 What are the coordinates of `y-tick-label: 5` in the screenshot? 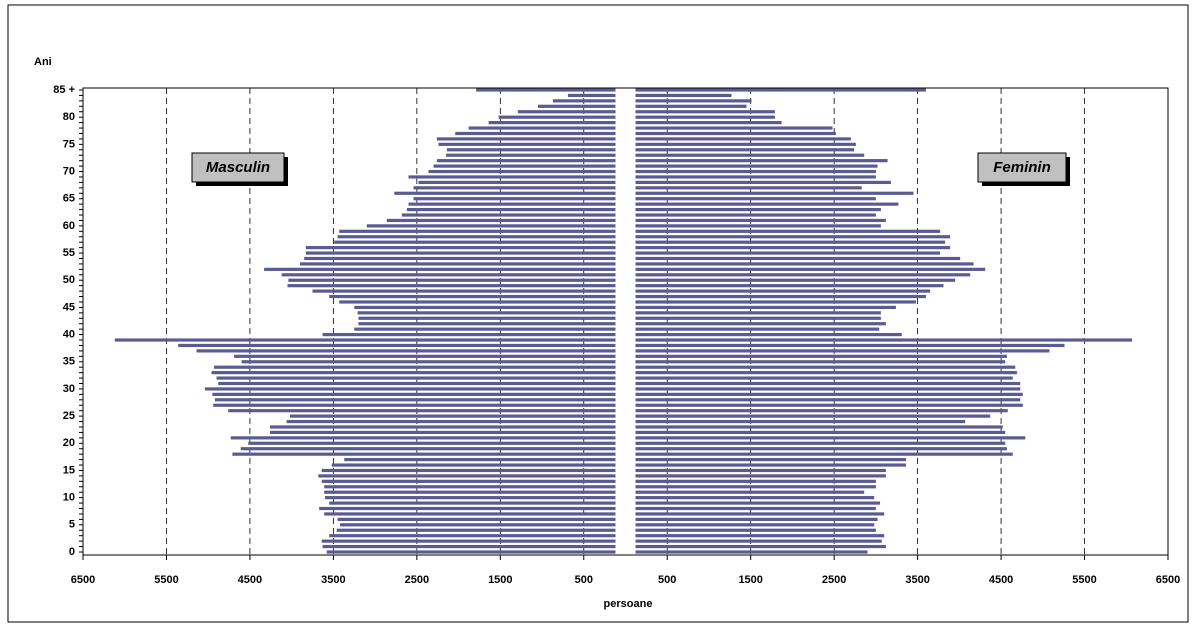 It's located at (72, 525).